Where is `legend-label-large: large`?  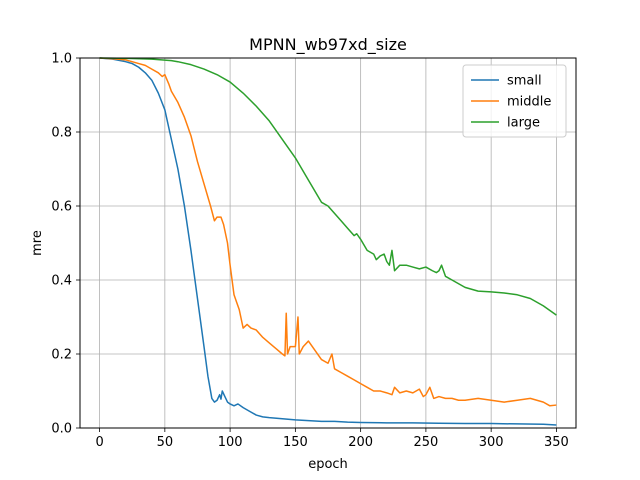
legend-label-large: large is located at coordinates (523, 123).